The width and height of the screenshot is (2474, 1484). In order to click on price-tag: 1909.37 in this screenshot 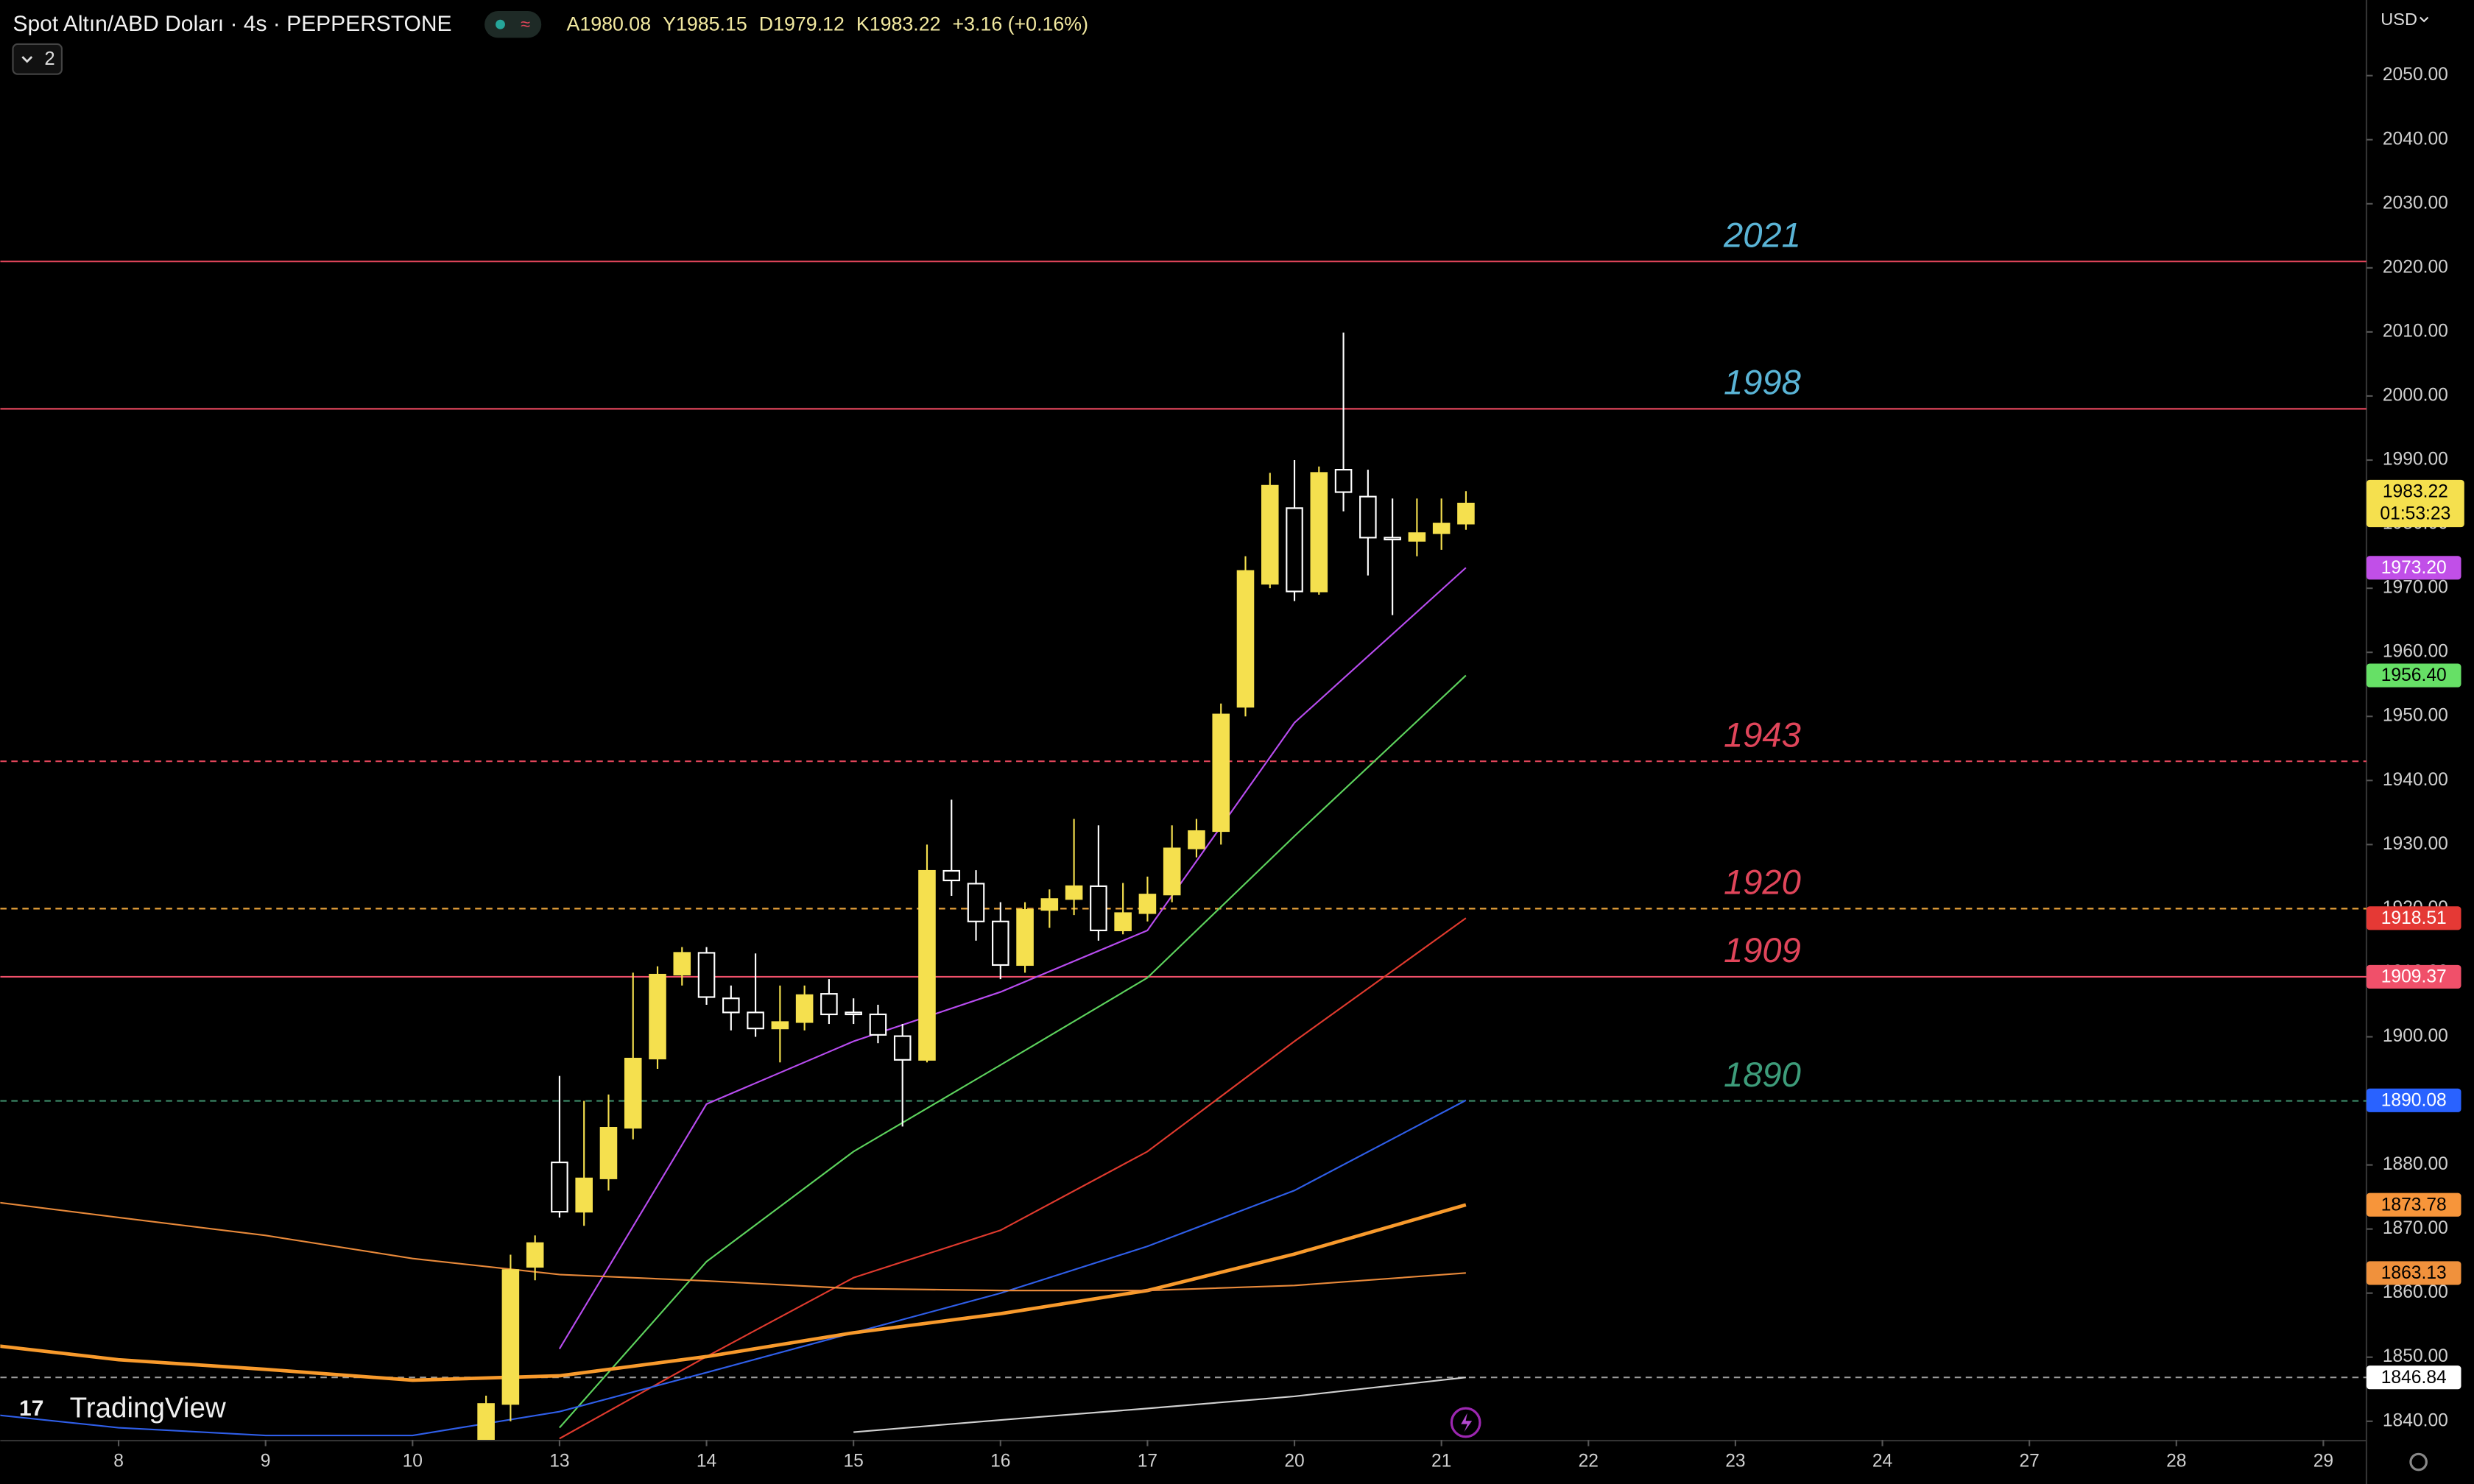, I will do `click(2414, 976)`.